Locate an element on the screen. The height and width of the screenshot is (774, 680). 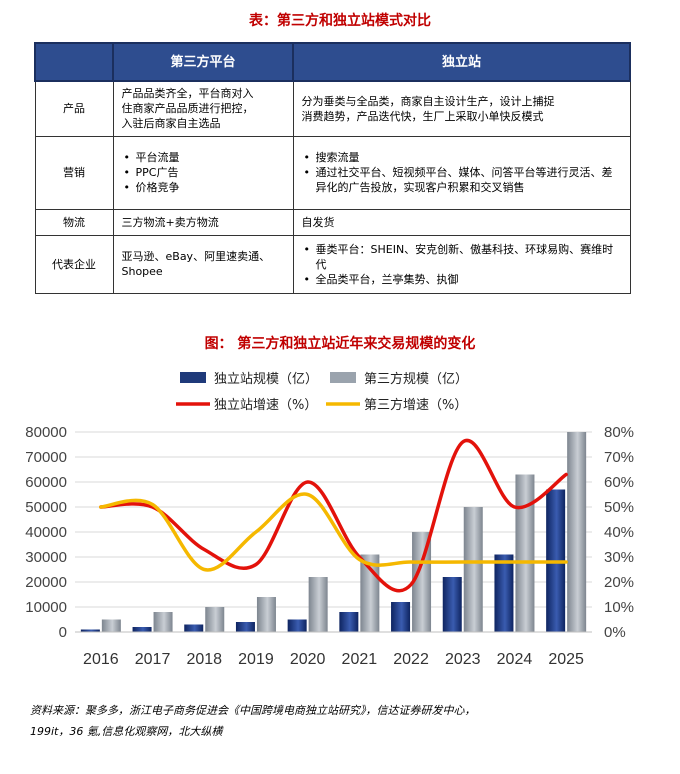
bullet-item: 搜索流量 is located at coordinates (463, 157).